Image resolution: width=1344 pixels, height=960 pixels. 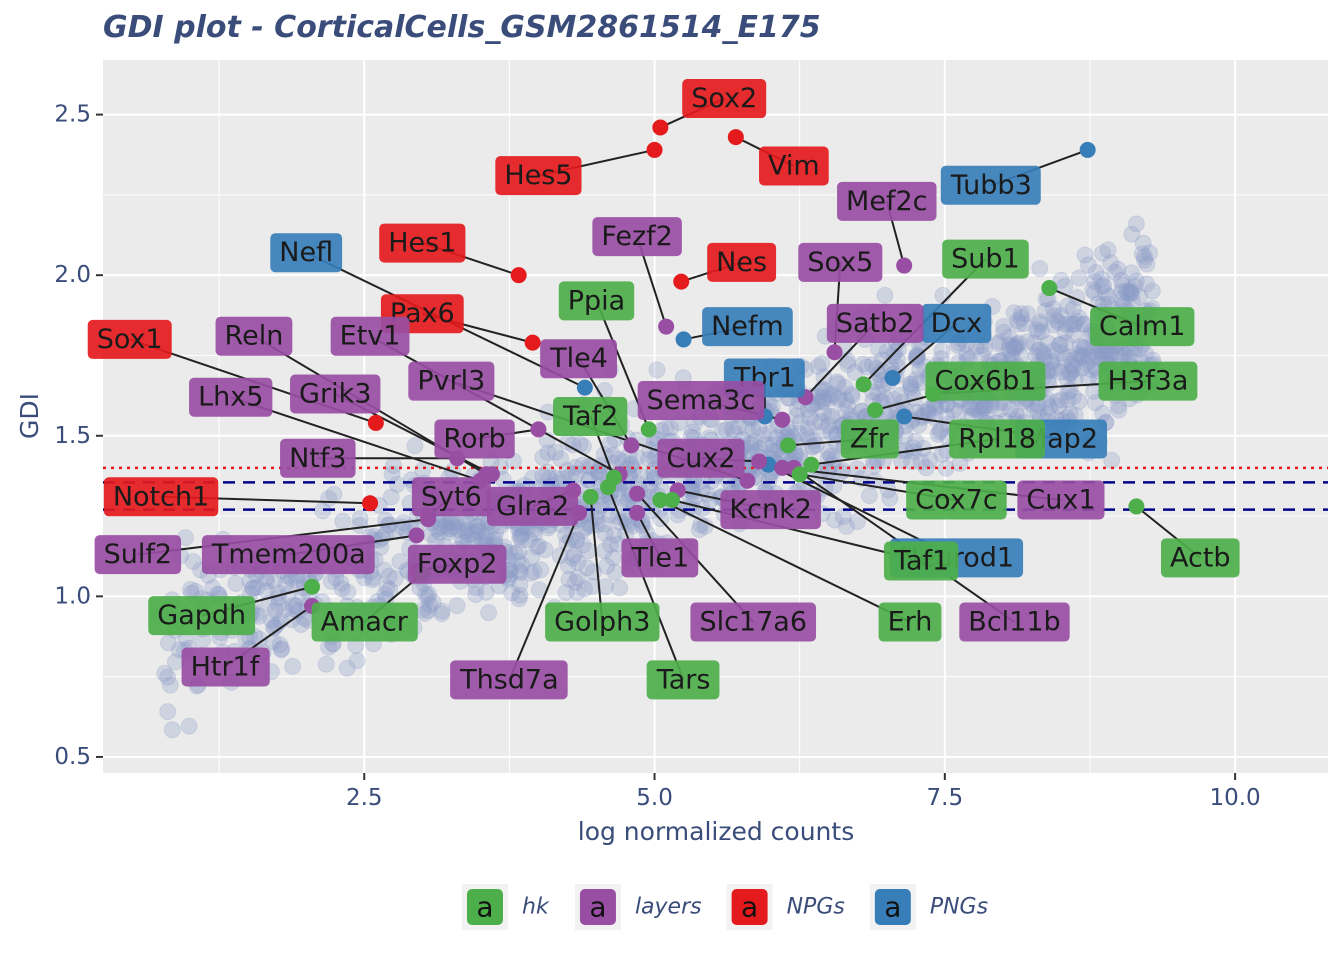 I want to click on legend-label-npgs: NPGs, so click(x=816, y=907).